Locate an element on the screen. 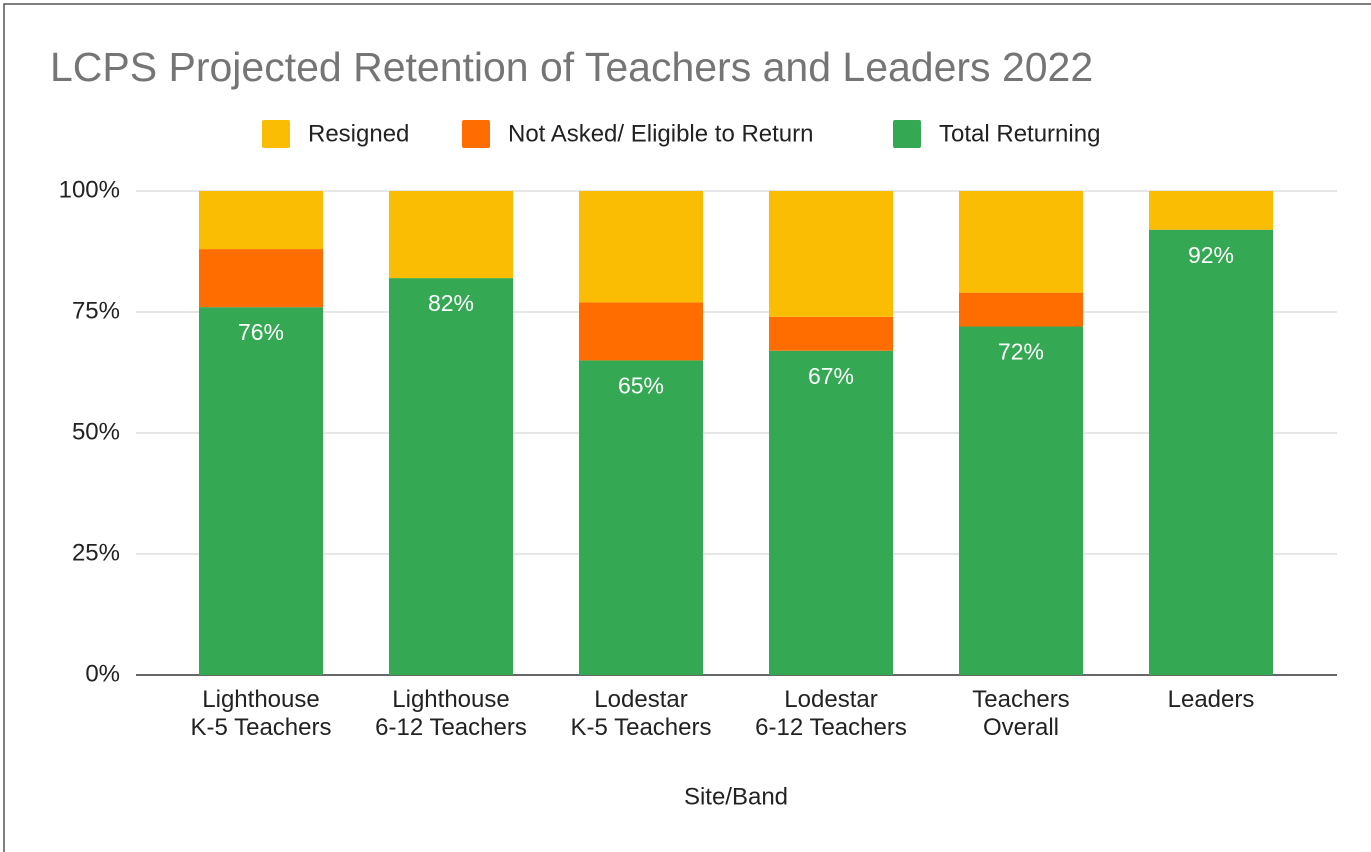 This screenshot has width=1371, height=852. legend-label: Not Asked/ Eligible to Return is located at coordinates (661, 133).